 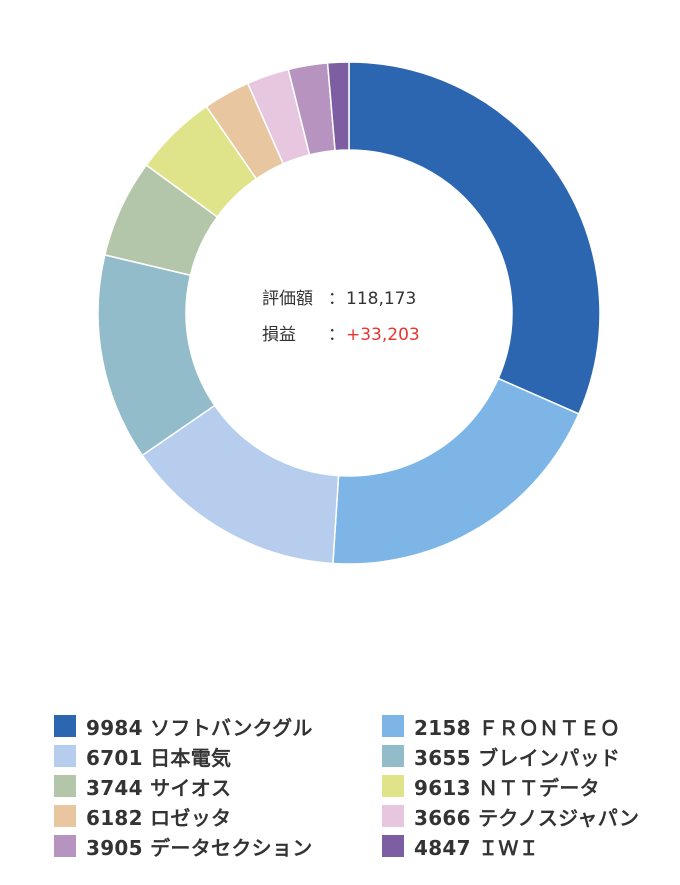 What do you see at coordinates (383, 335) in the screenshot?
I see `pnl-value: +33,203` at bounding box center [383, 335].